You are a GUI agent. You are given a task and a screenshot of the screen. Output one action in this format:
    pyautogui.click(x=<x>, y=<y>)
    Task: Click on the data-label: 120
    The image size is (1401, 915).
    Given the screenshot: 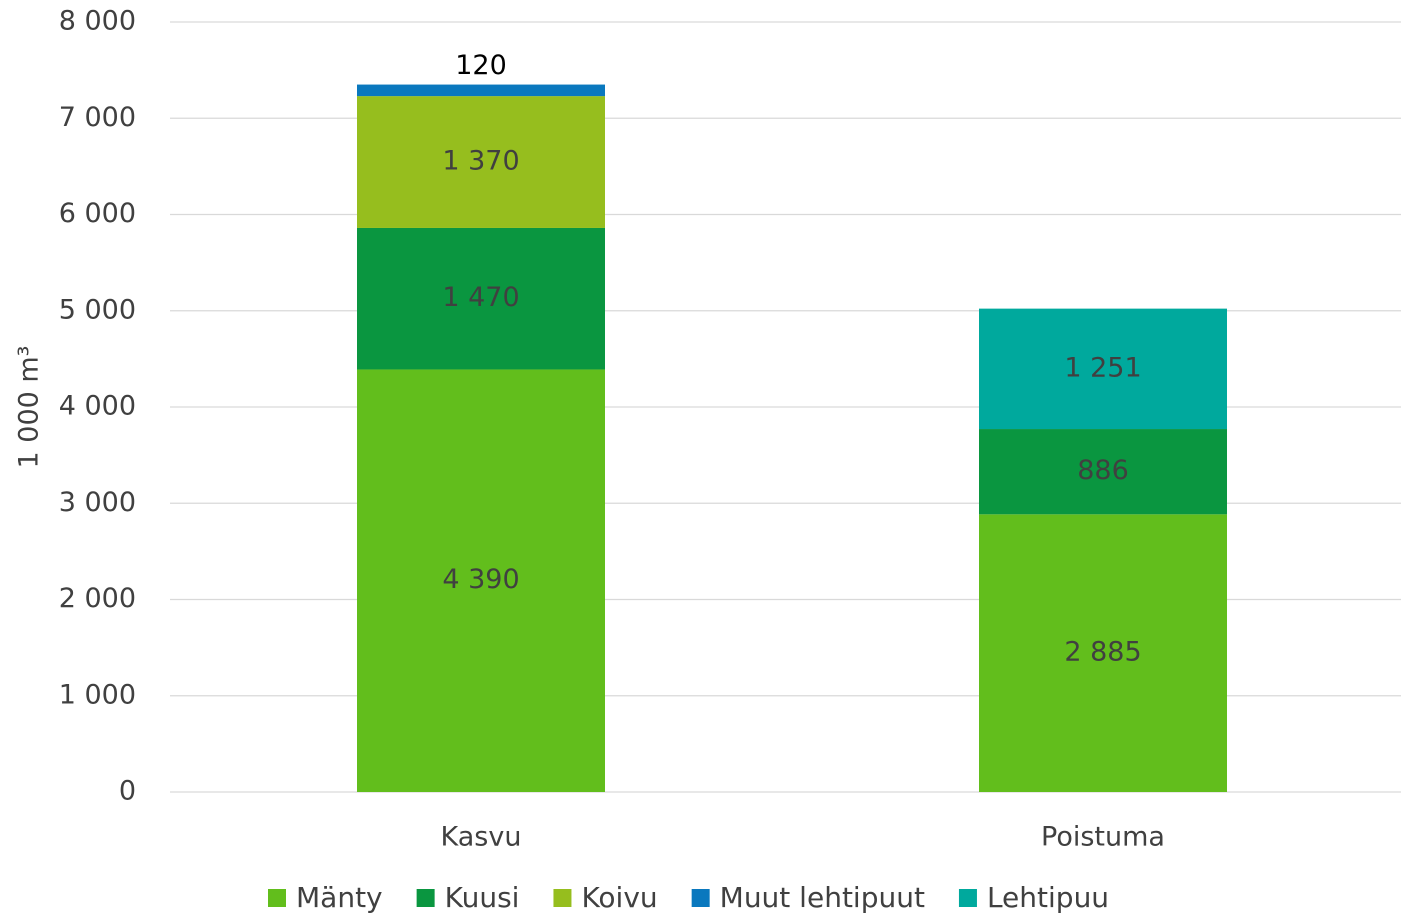 What is the action you would take?
    pyautogui.click(x=481, y=65)
    